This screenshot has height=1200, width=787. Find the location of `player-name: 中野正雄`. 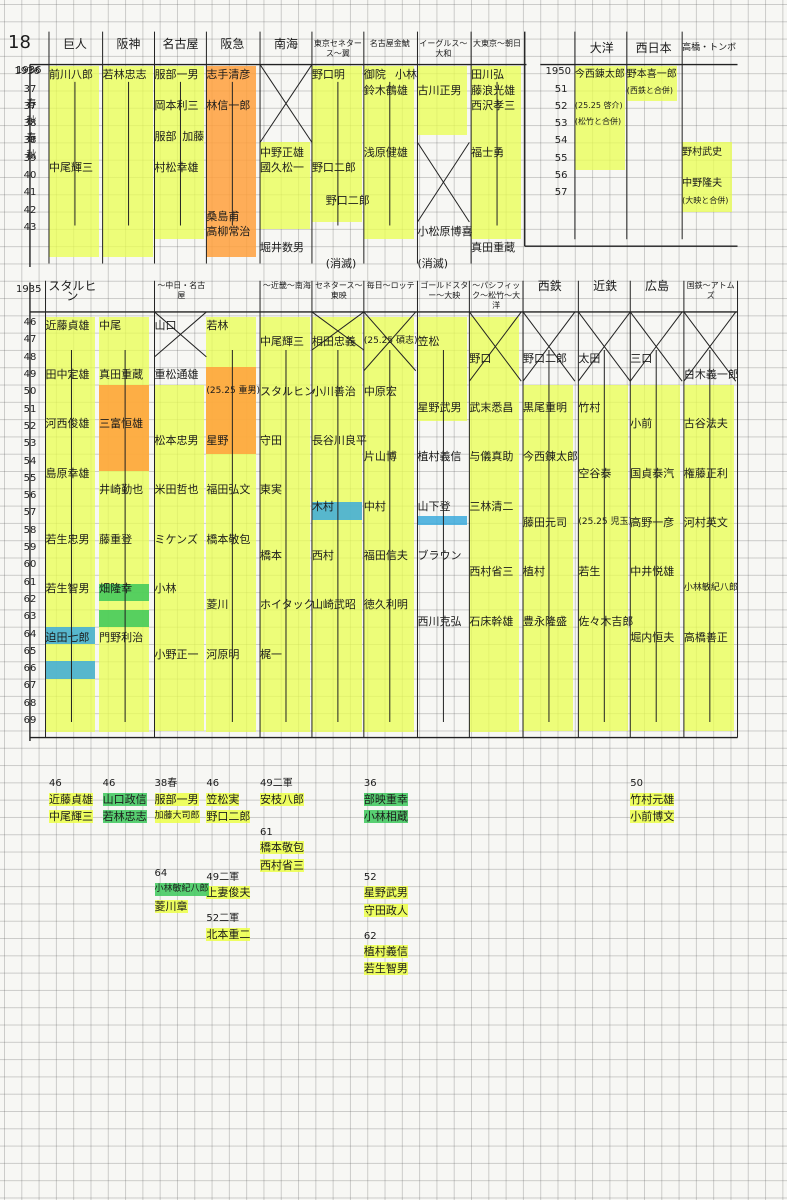

player-name: 中野正雄 is located at coordinates (282, 152).